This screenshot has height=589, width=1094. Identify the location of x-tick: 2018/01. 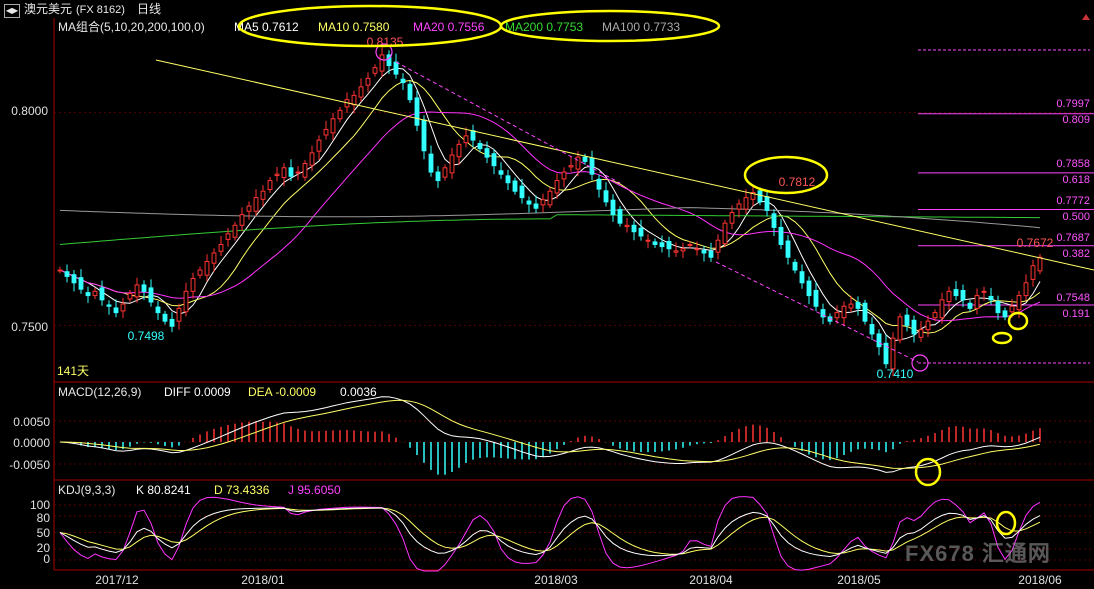
(263, 580).